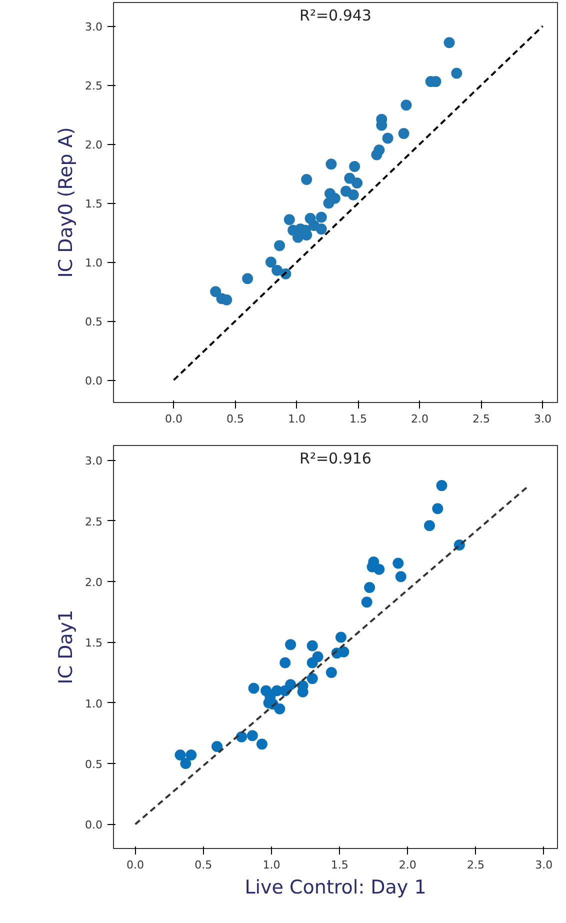 The height and width of the screenshot is (923, 566). I want to click on annotation: R²=0.943, so click(336, 15).